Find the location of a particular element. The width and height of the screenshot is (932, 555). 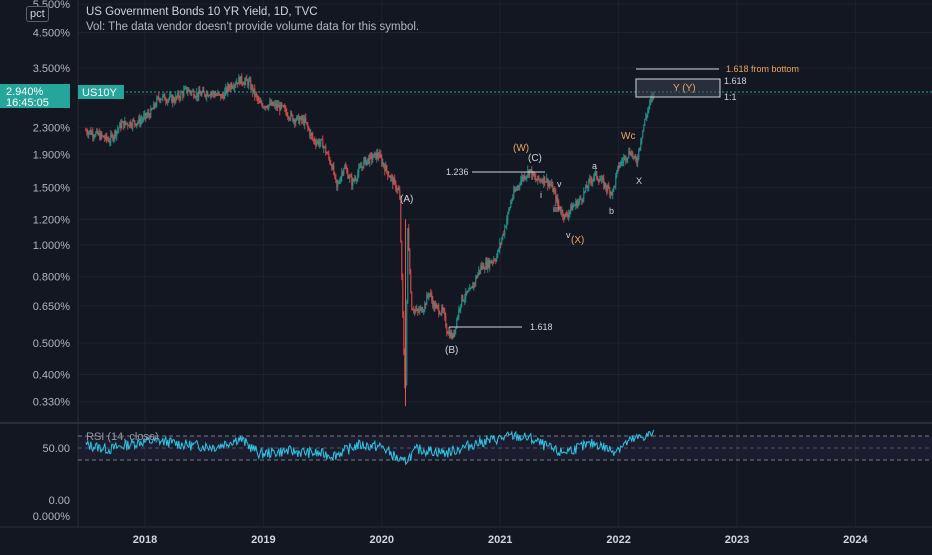

rsi-axis: 50.00 0.00 0.000% is located at coordinates (52, 483).